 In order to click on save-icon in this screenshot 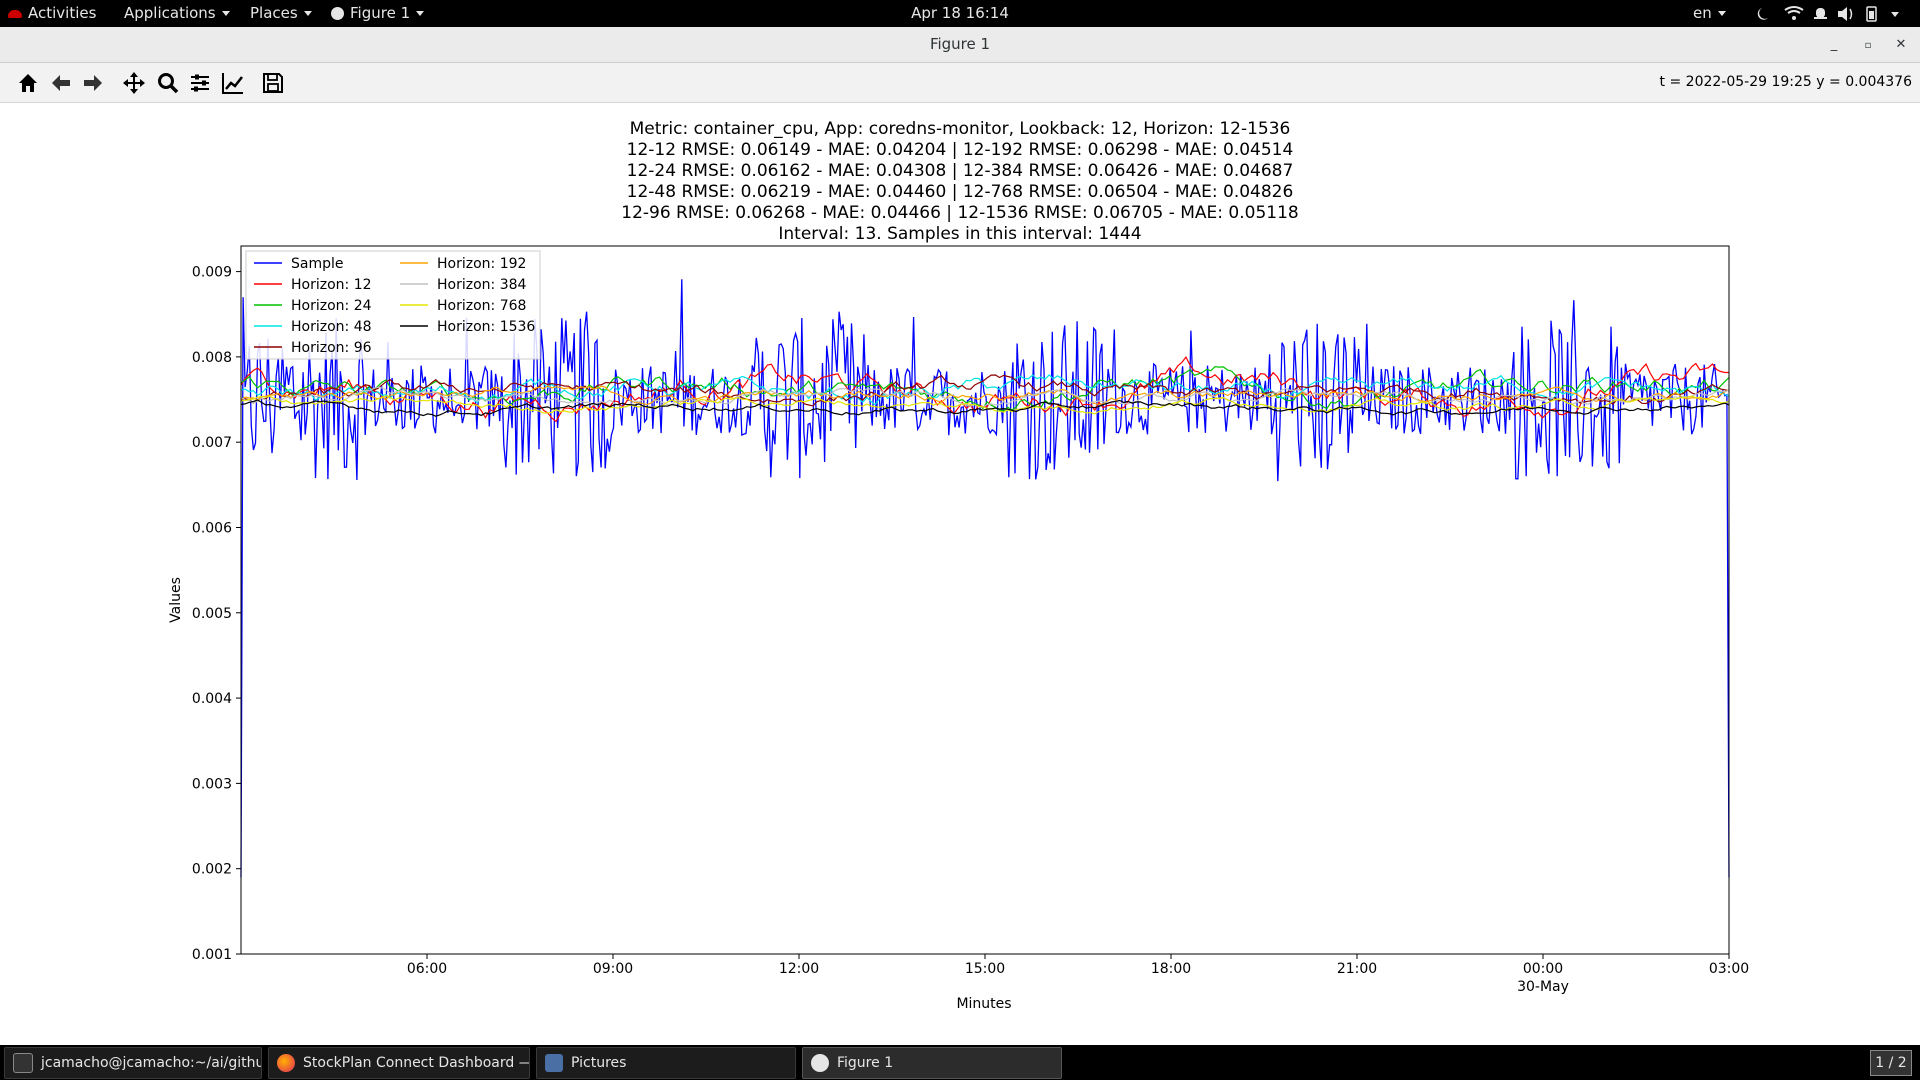, I will do `click(273, 83)`.